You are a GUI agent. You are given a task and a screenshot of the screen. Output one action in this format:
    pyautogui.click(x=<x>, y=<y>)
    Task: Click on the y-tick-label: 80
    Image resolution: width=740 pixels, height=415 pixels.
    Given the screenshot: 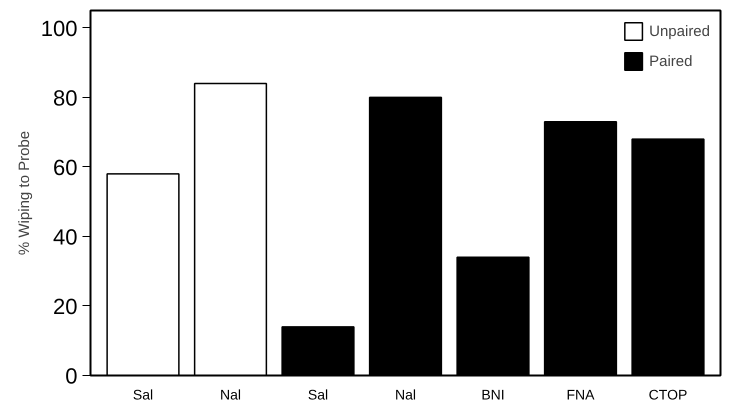 What is the action you would take?
    pyautogui.click(x=65, y=97)
    